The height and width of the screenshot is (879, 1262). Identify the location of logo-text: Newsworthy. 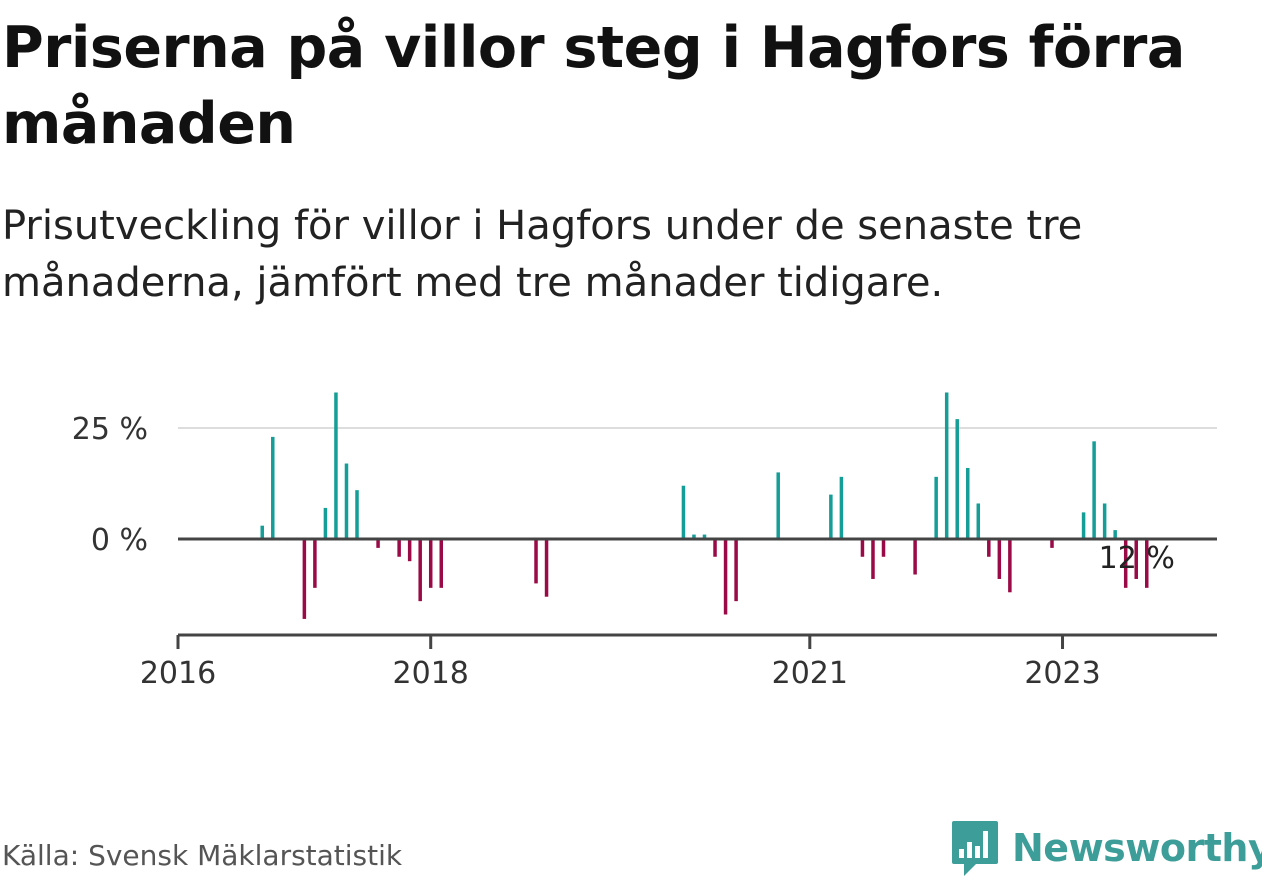
(1137, 848).